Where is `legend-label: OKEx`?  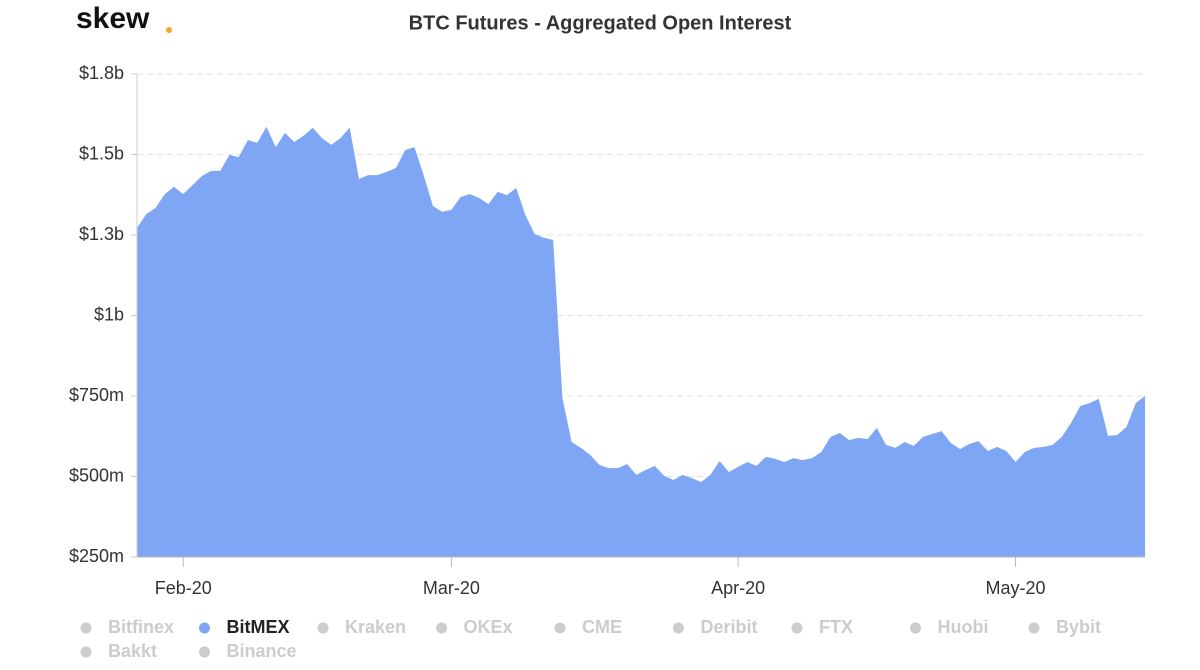
legend-label: OKEx is located at coordinates (488, 627).